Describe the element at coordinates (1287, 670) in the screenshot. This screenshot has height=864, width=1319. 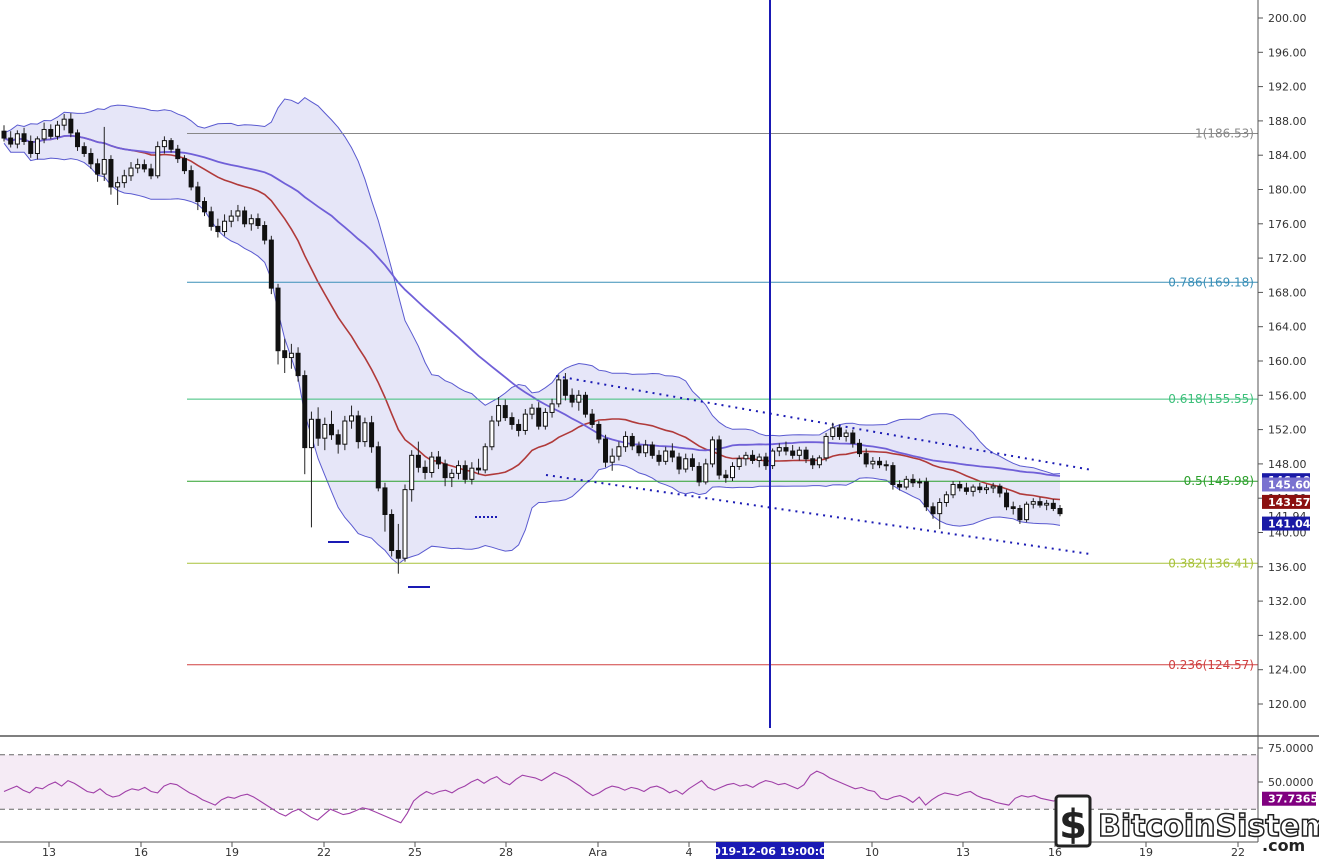
I see `price-tick-label: 124.00` at that location.